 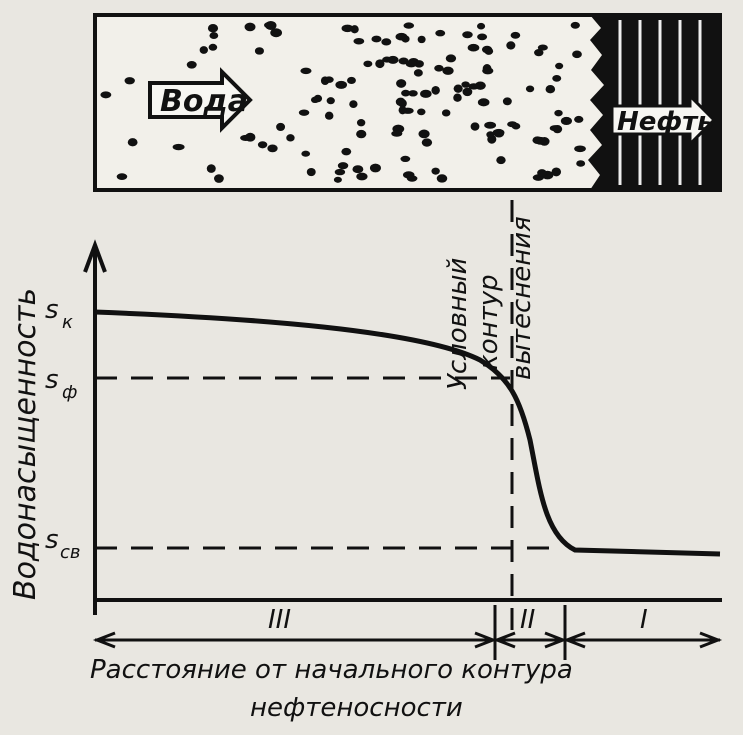 I want to click on oil-stripes, so click(x=660, y=102).